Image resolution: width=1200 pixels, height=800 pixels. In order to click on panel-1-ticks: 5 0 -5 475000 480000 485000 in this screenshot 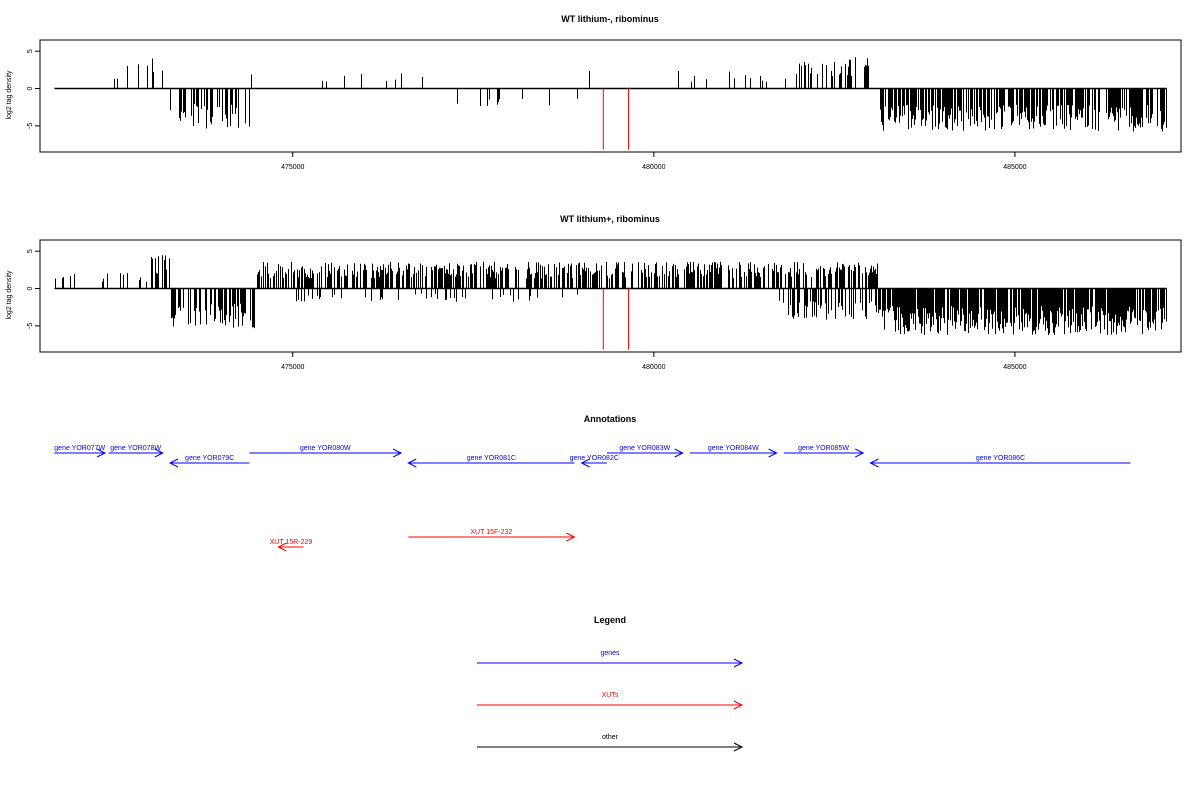, I will do `click(527, 110)`.